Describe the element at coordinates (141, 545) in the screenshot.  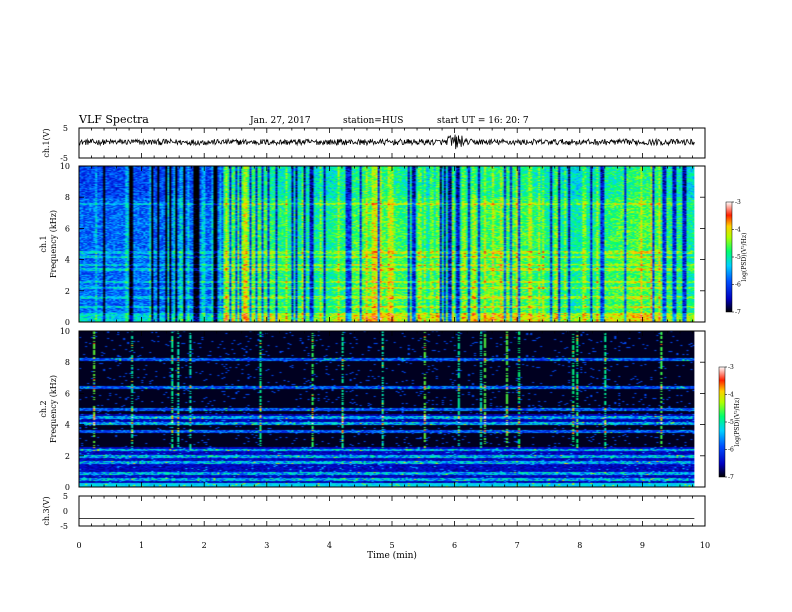
I see `time-tick-label: 1` at that location.